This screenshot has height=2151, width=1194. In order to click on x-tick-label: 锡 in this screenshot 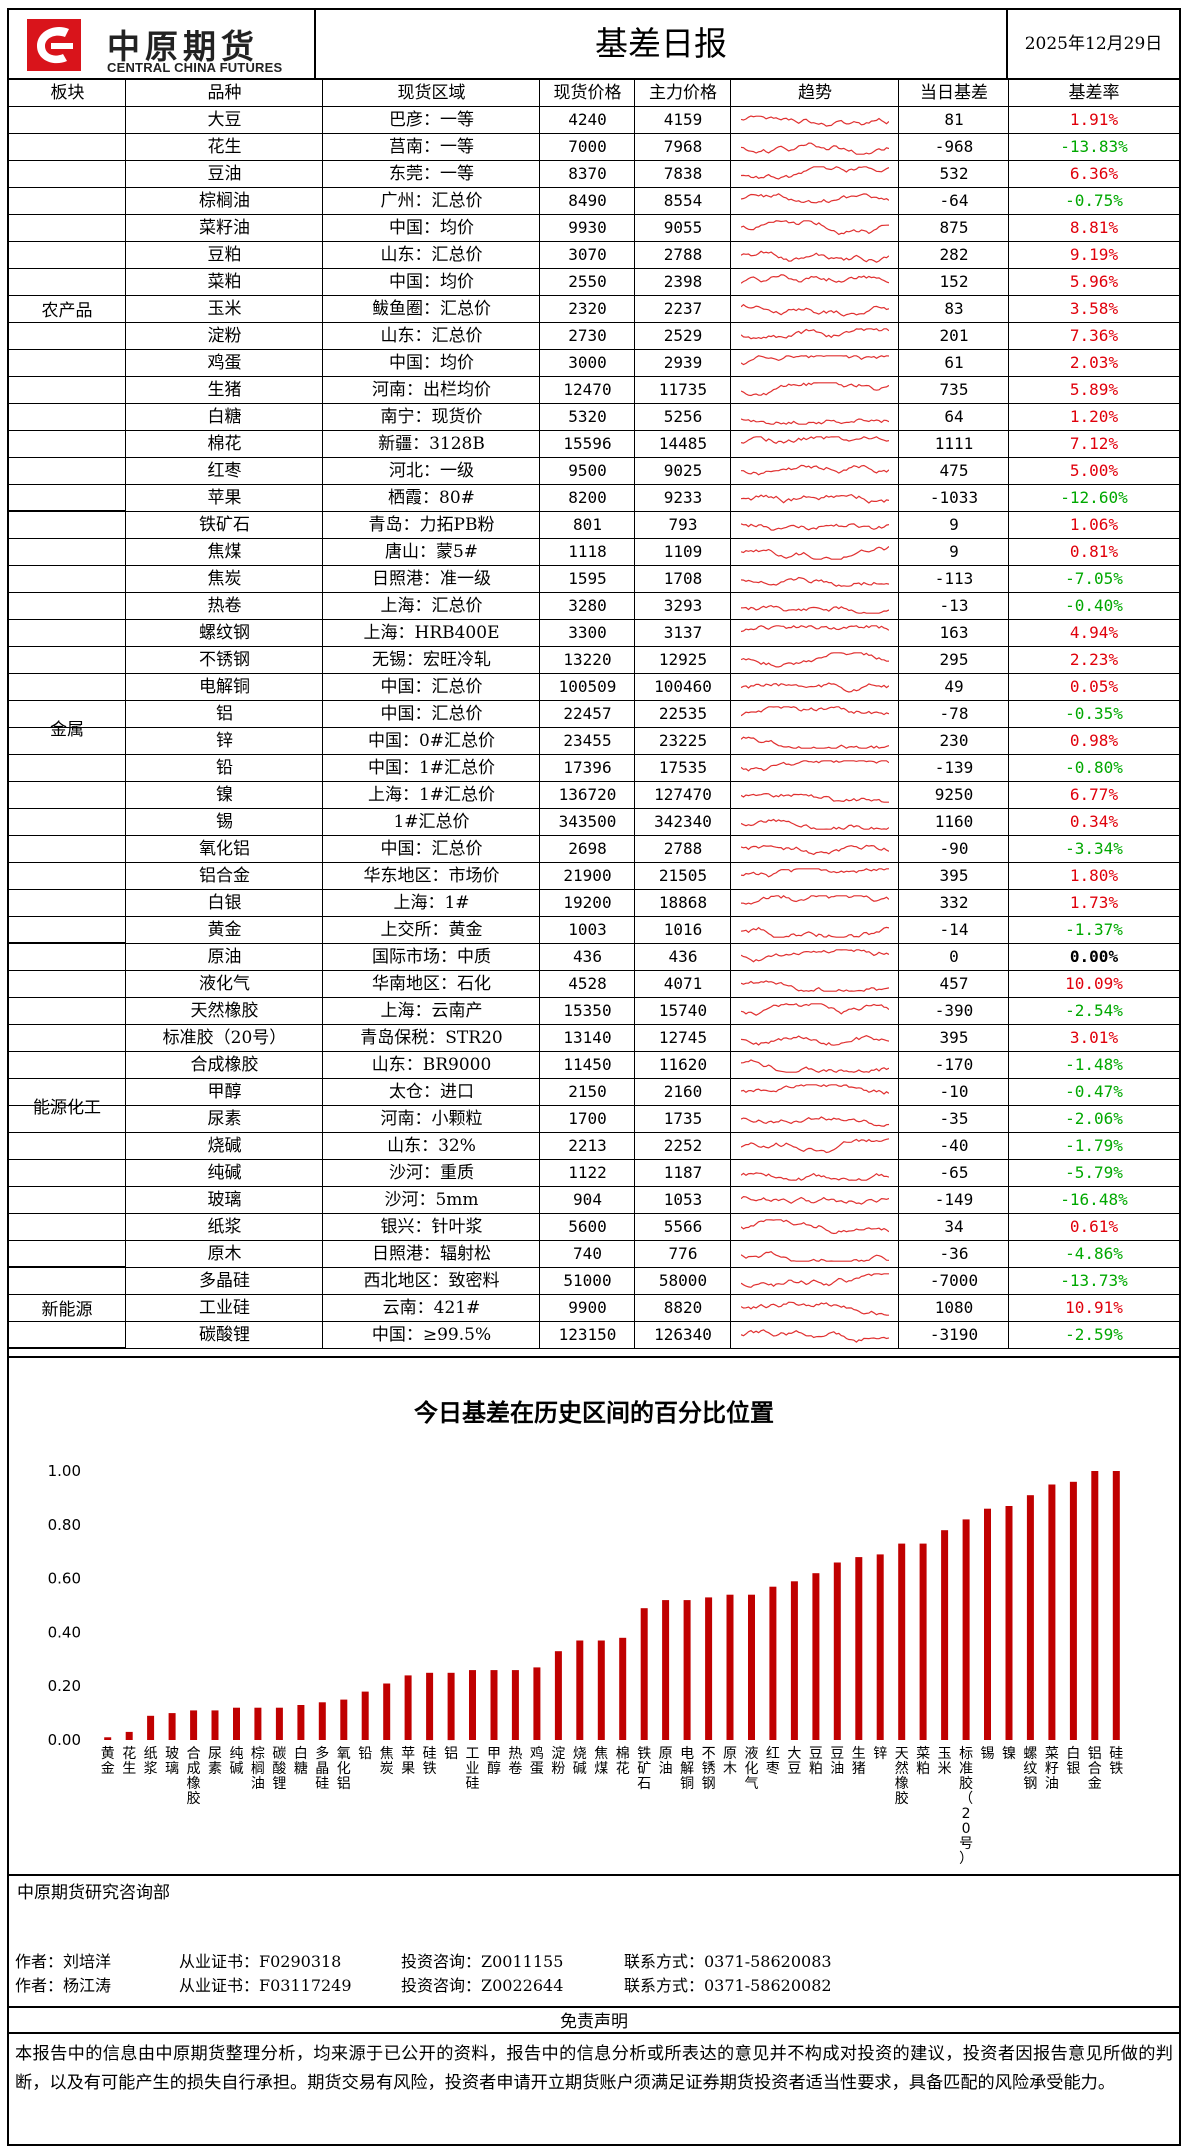, I will do `click(988, 1754)`.